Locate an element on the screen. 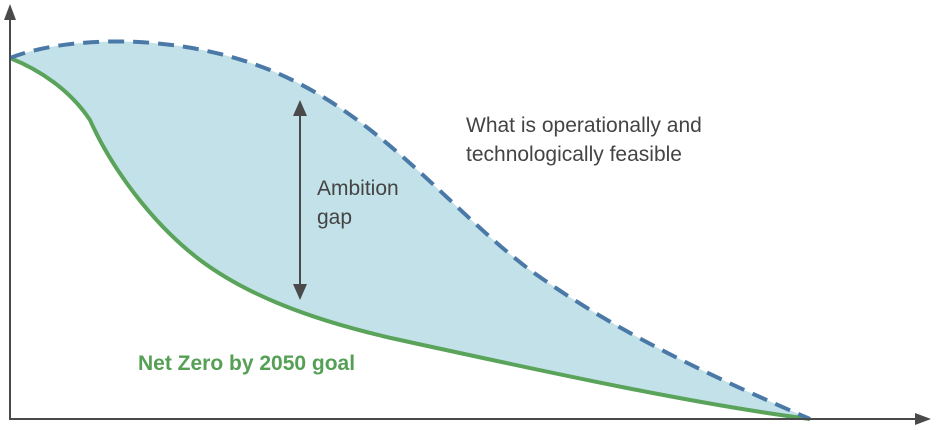 The width and height of the screenshot is (940, 430). y-axis-arrowhead is located at coordinates (10, 12).